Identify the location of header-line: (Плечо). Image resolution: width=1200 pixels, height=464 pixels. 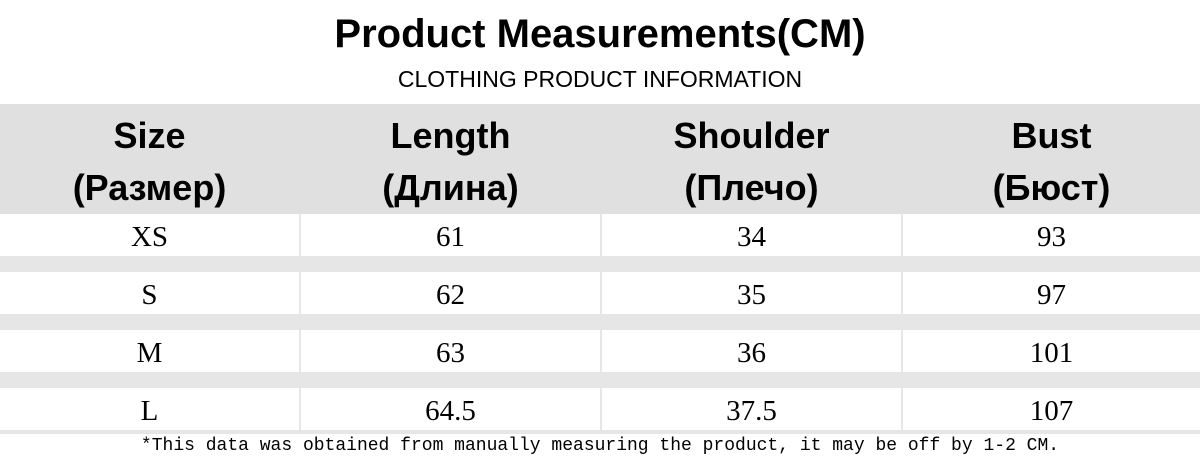
(751, 187).